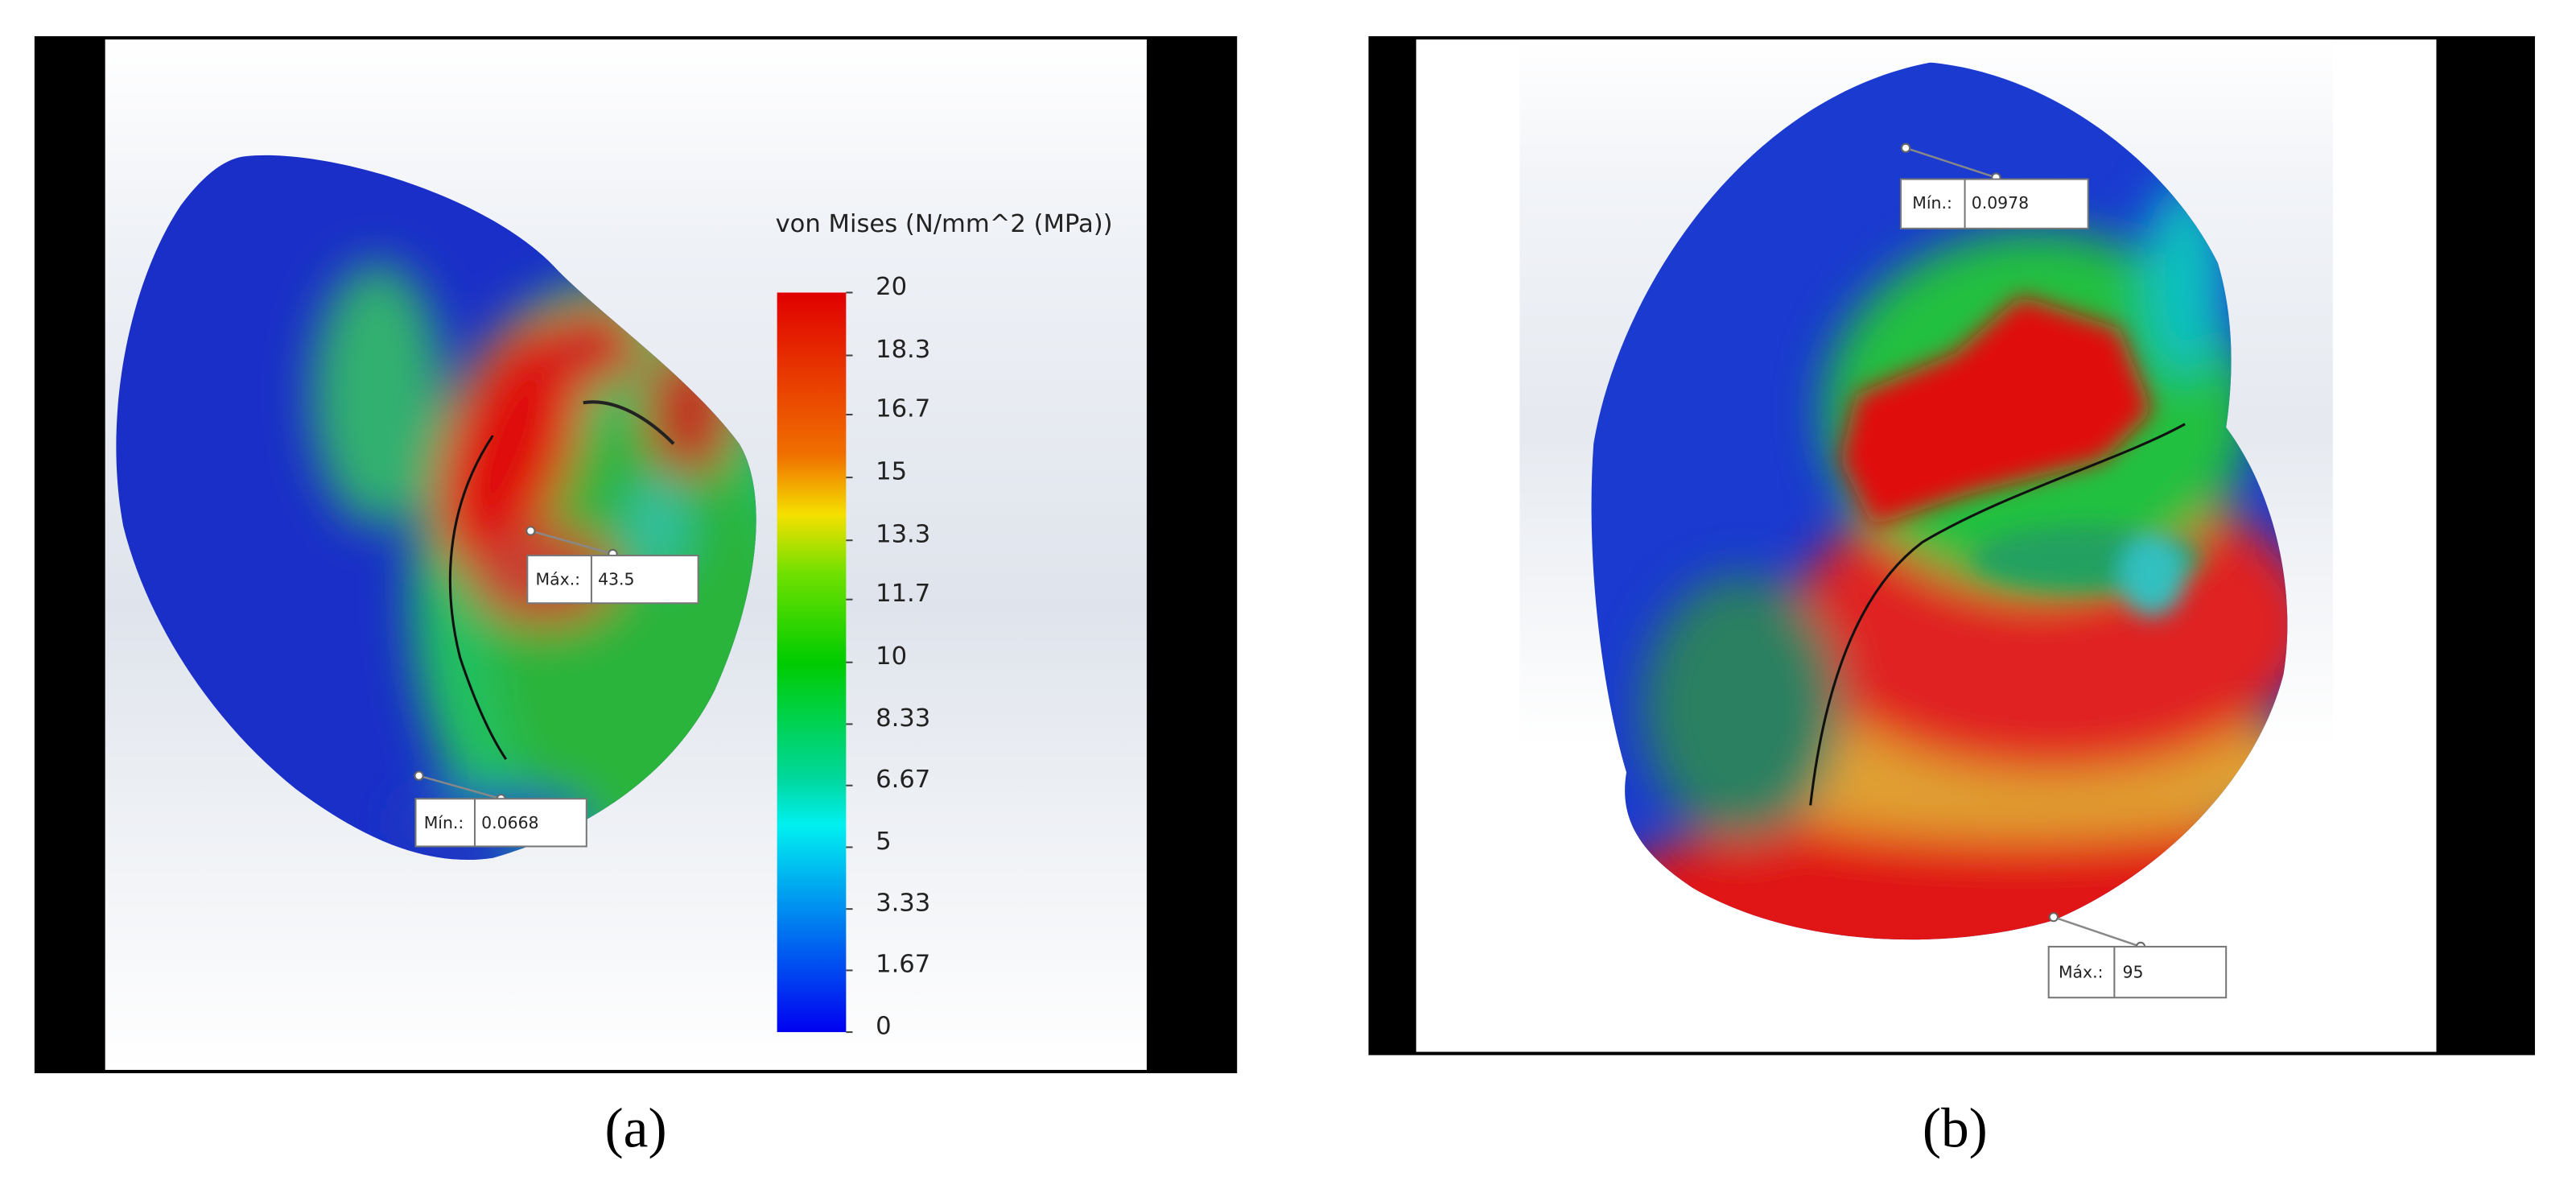 This screenshot has width=2576, height=1185. I want to click on colorbar-tick-label: 13.3, so click(903, 535).